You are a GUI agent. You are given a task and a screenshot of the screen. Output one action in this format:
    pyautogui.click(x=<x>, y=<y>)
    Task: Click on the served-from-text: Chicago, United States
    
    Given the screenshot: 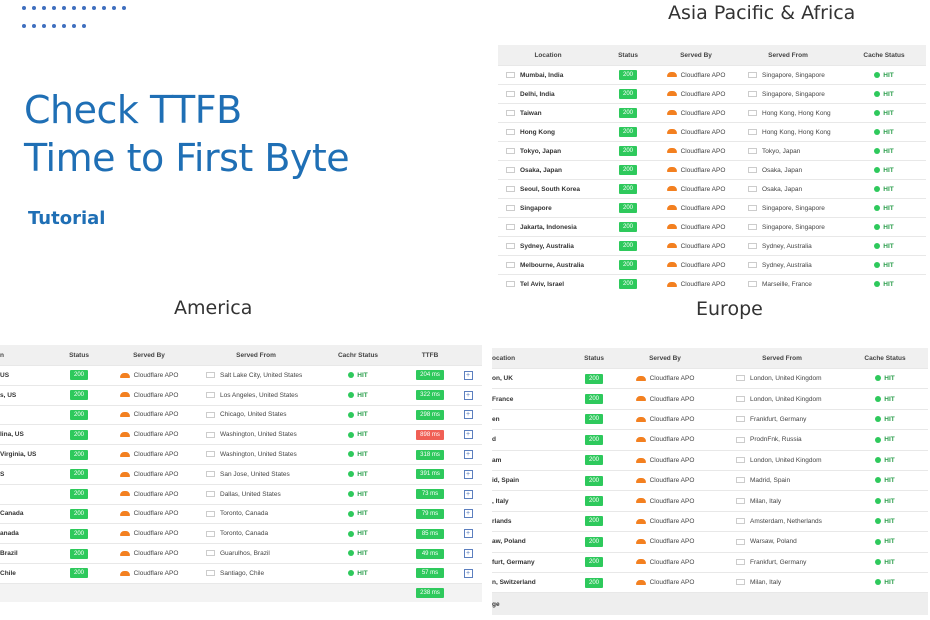 What is the action you would take?
    pyautogui.click(x=253, y=415)
    